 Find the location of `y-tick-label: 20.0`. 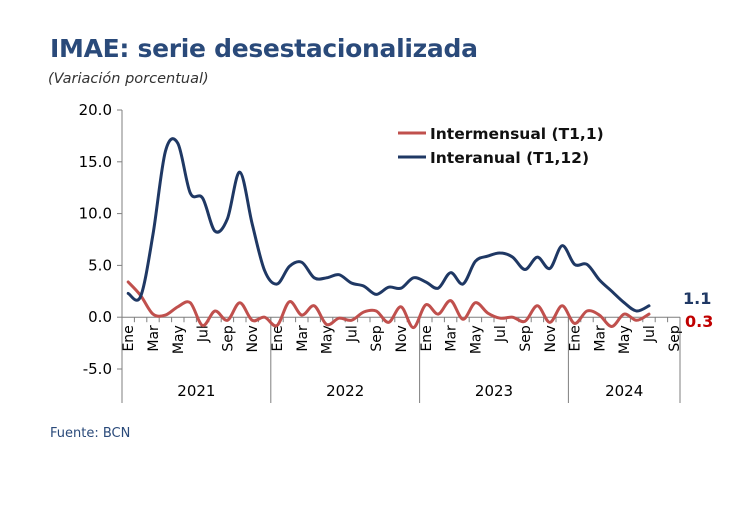

y-tick-label: 20.0 is located at coordinates (95, 110).